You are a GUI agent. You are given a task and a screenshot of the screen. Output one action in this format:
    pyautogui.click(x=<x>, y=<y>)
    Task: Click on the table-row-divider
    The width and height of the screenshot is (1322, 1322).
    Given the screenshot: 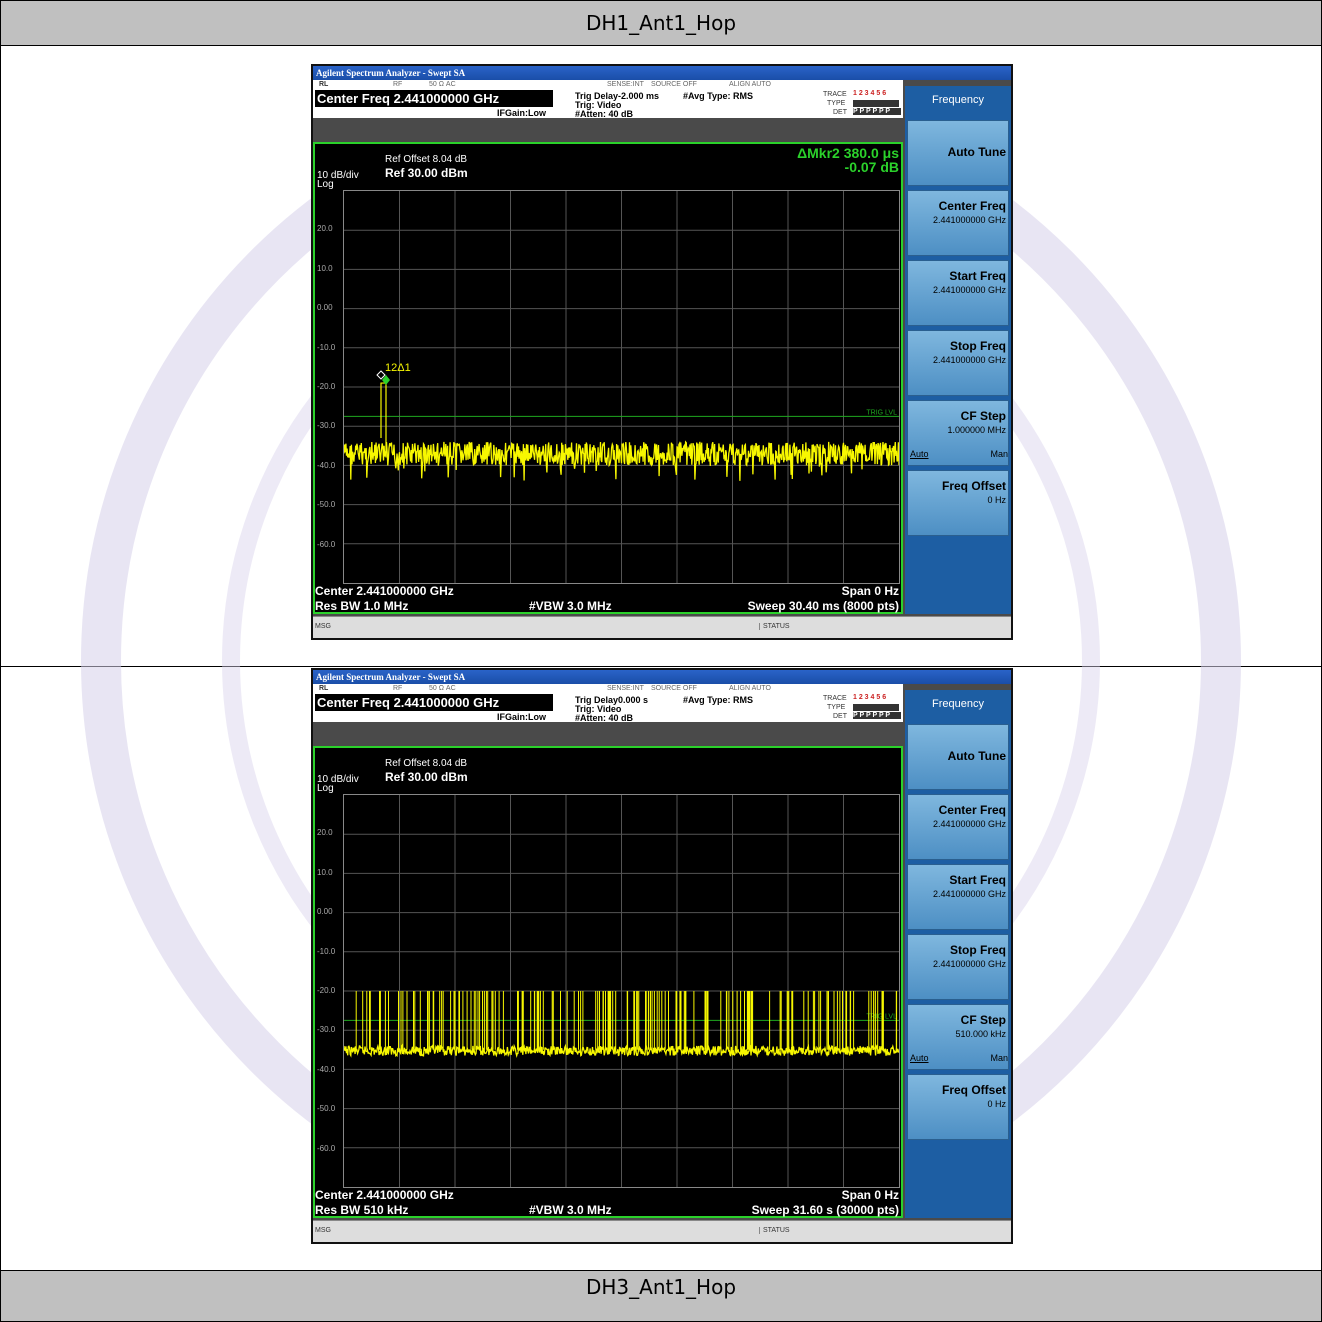 What is the action you would take?
    pyautogui.click(x=661, y=666)
    